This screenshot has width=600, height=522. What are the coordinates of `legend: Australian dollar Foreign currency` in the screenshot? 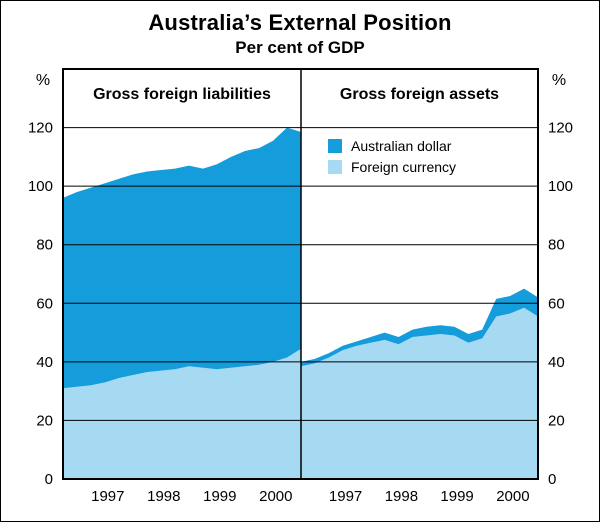 It's located at (392, 159).